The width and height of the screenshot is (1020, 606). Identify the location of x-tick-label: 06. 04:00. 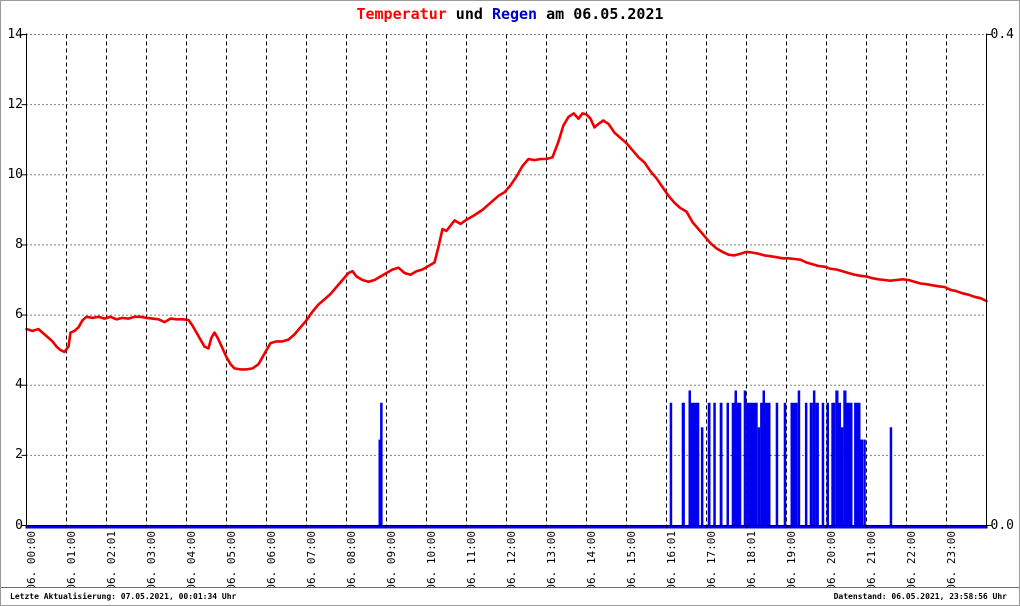
(191, 561).